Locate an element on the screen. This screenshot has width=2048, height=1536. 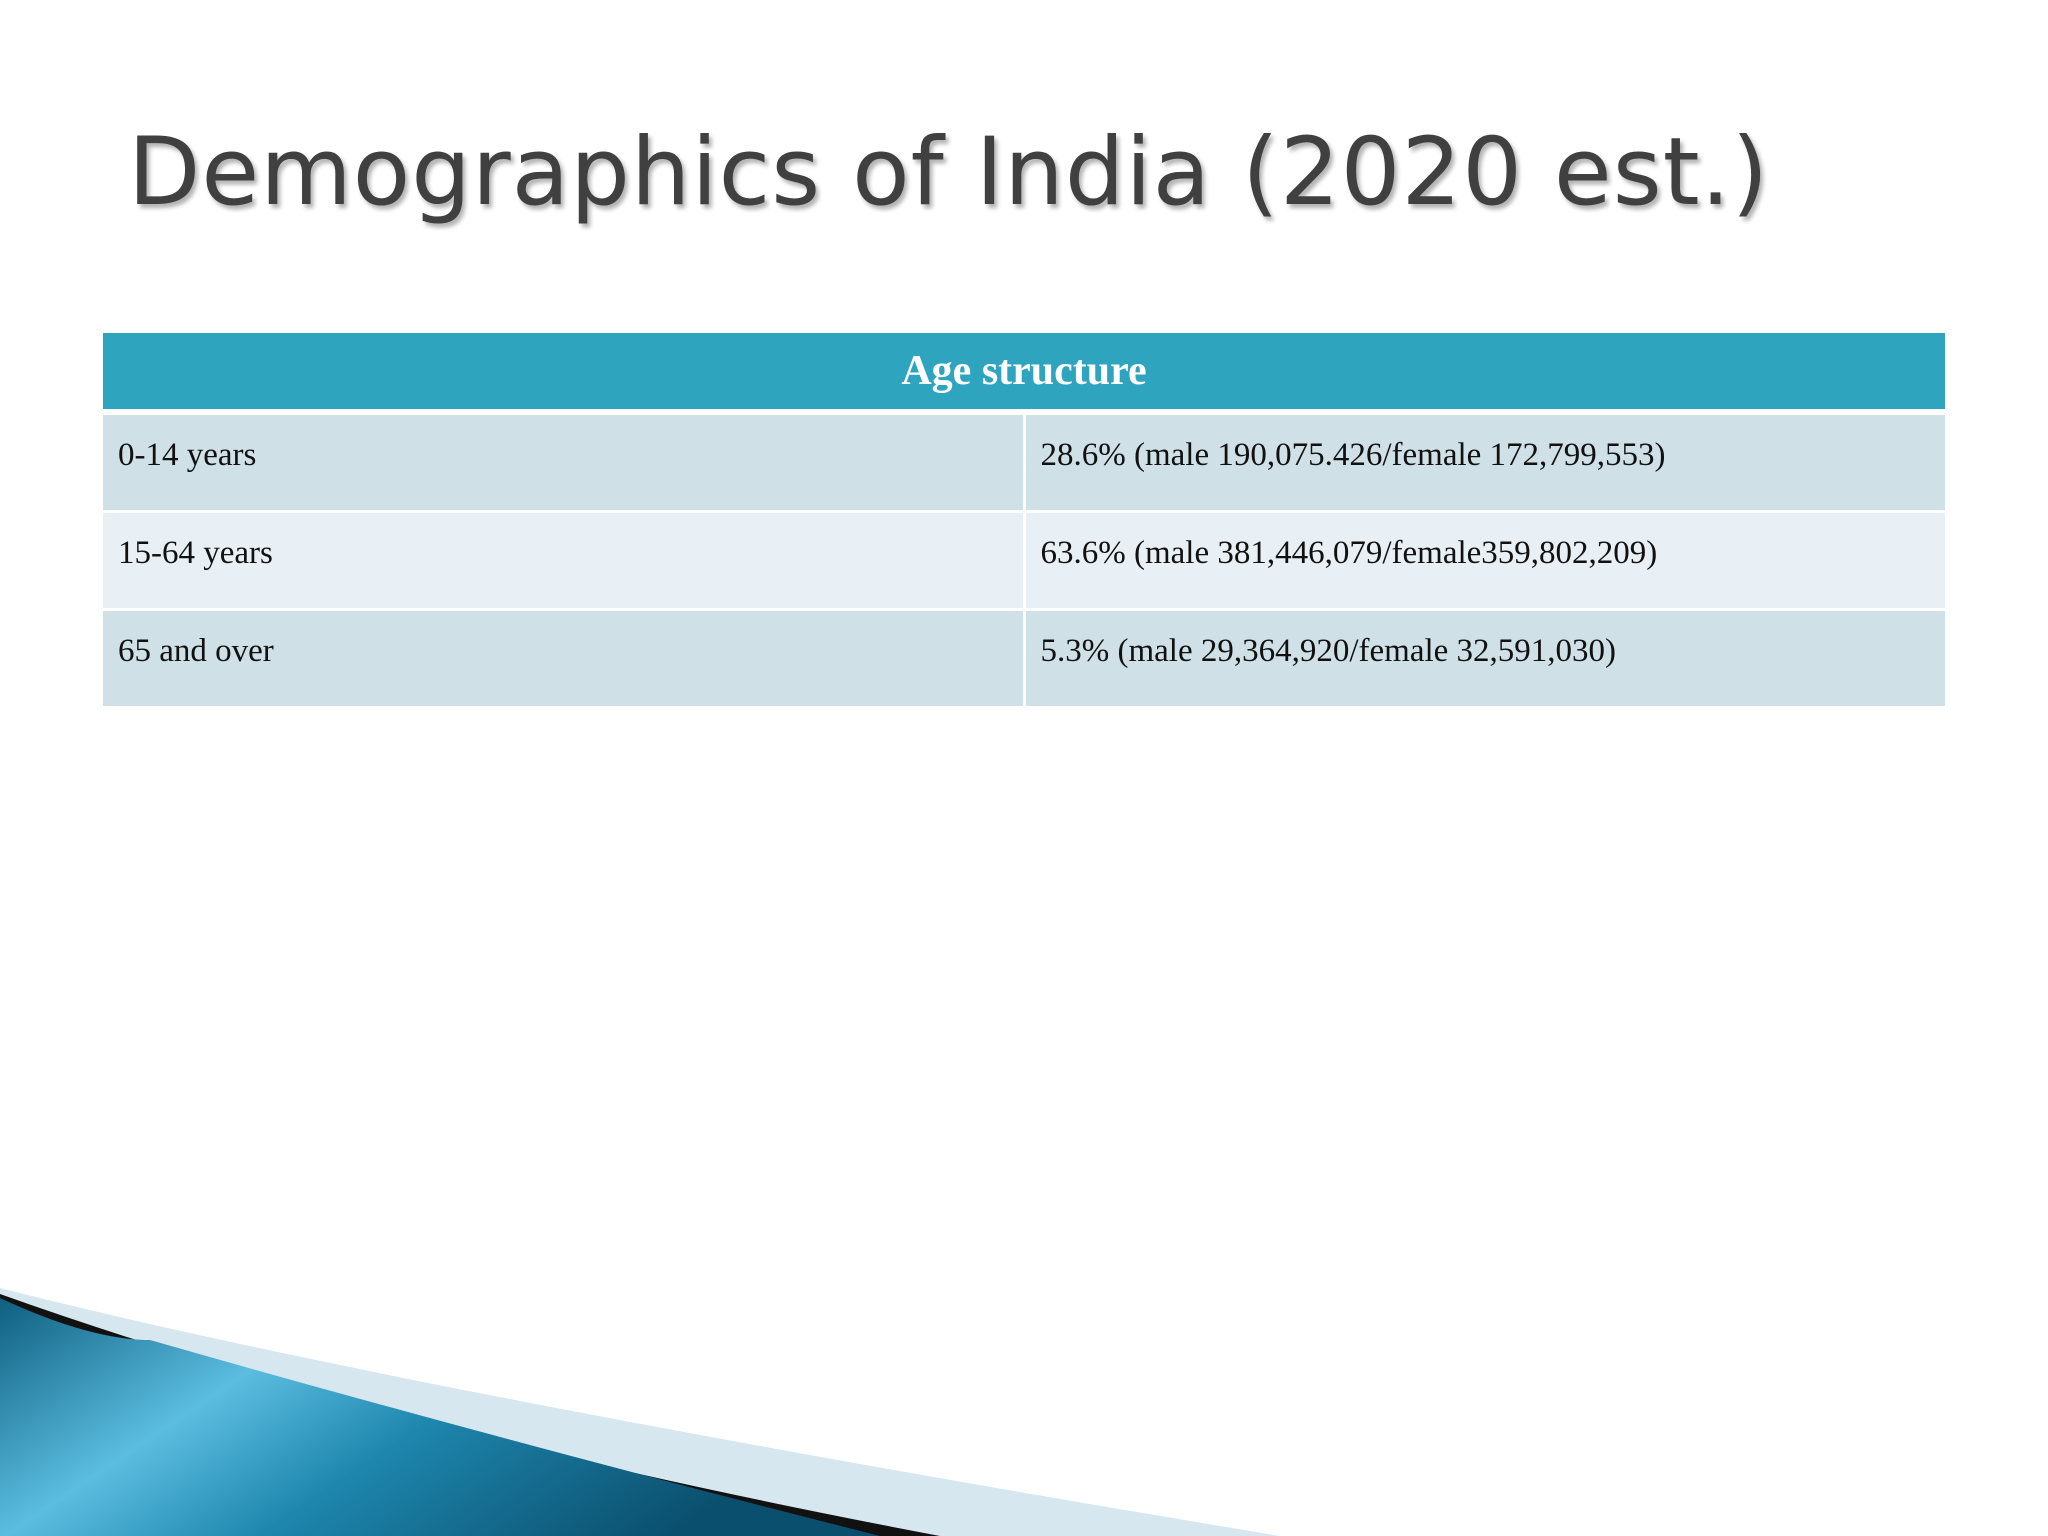
slide-title: Demographics of India (2020 est.) is located at coordinates (949, 172).